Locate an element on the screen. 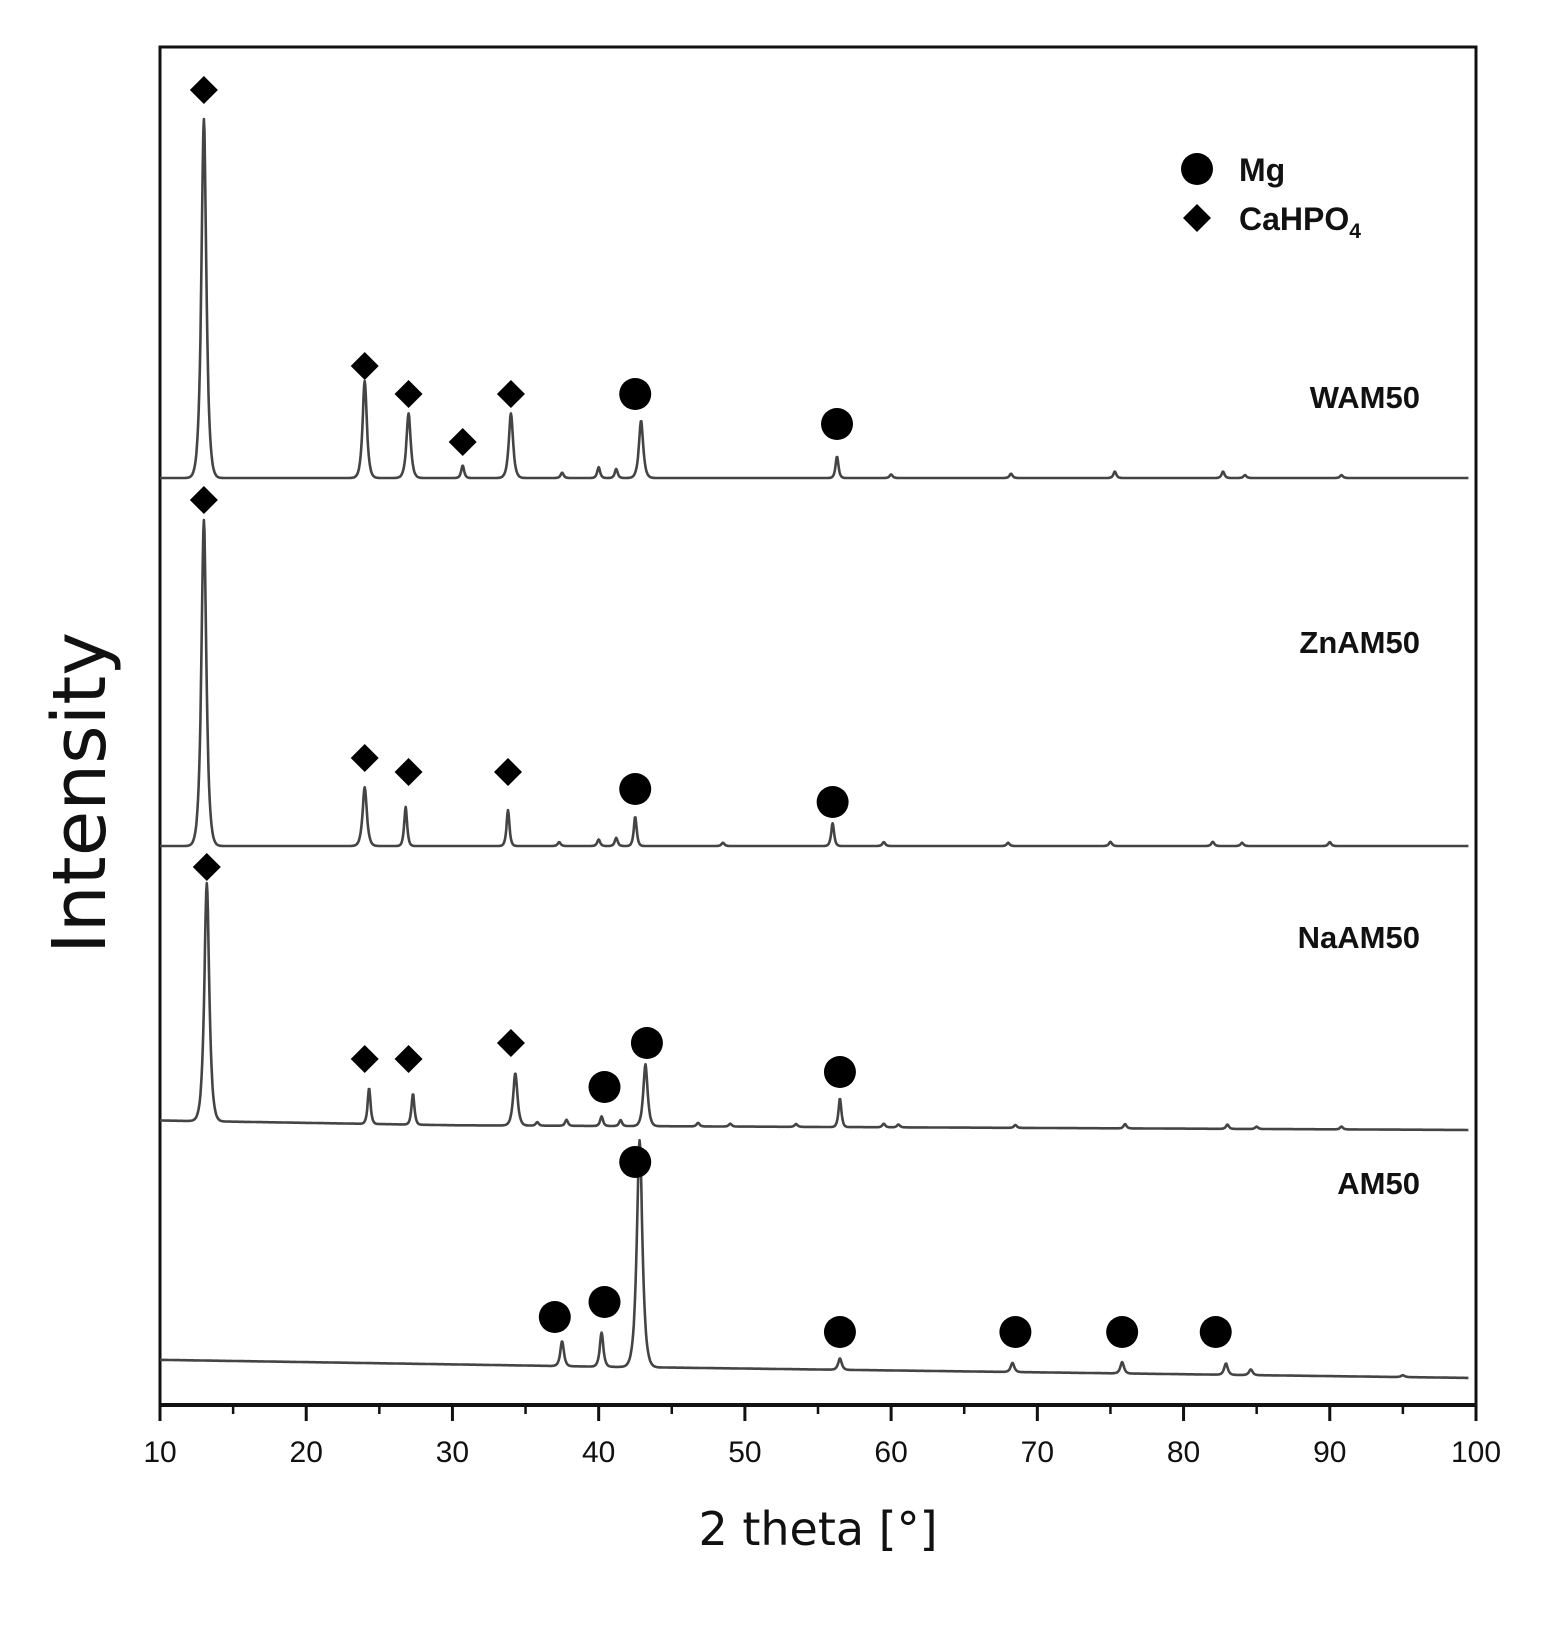  x-tick-label: 30 is located at coordinates (452, 1452).